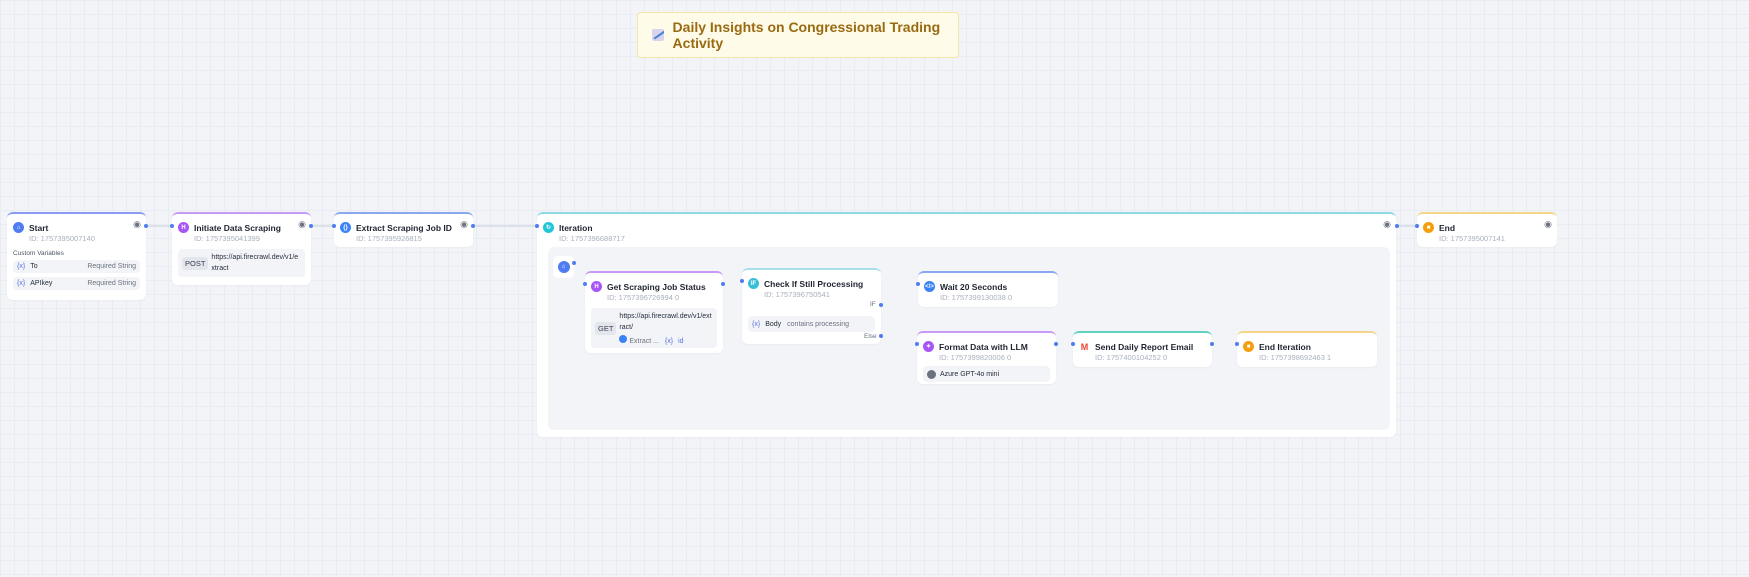  I want to click on node-title: Check If Still Processing, so click(814, 283).